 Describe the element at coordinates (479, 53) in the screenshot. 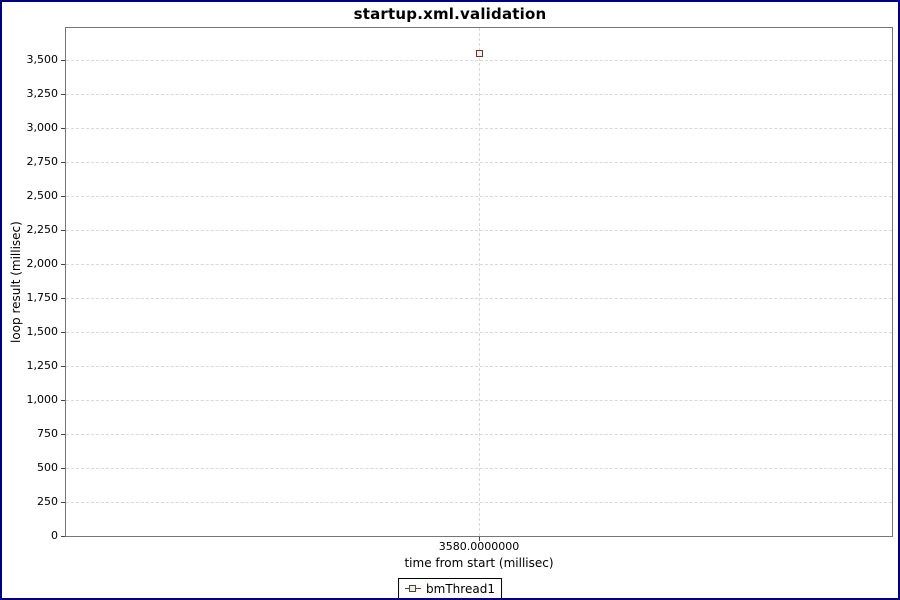

I see `data-point` at that location.